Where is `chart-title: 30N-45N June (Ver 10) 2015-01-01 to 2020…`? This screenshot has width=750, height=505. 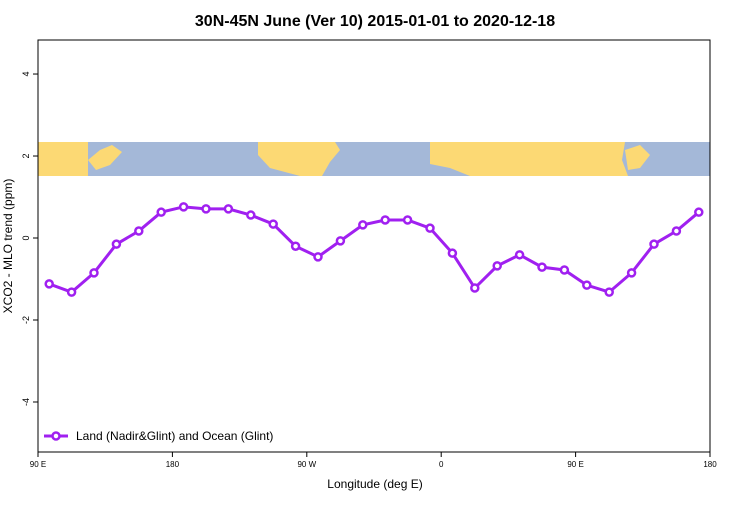 chart-title: 30N-45N June (Ver 10) 2015-01-01 to 2020… is located at coordinates (375, 21).